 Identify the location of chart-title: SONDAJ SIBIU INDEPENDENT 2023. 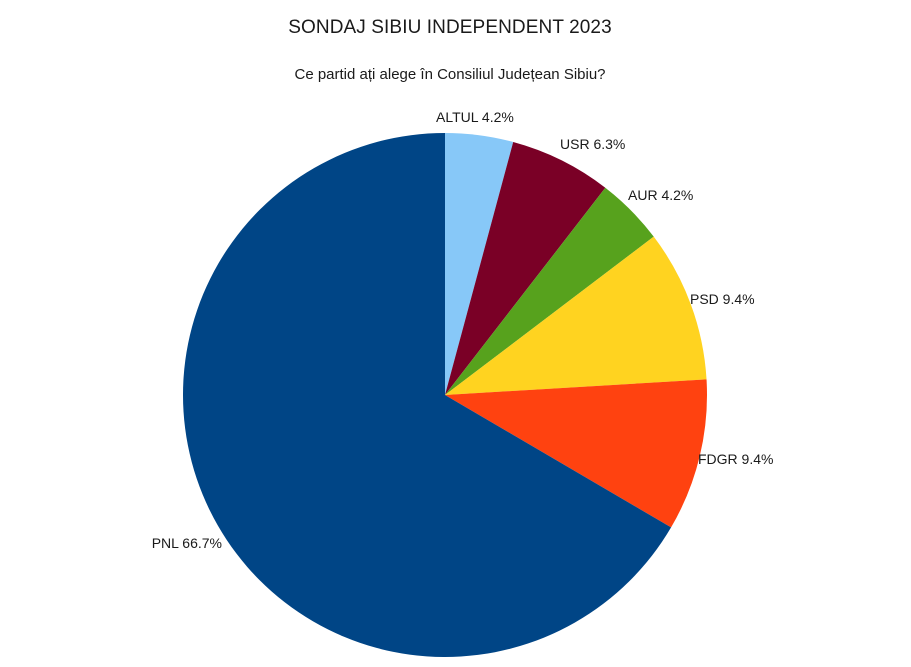
(450, 27).